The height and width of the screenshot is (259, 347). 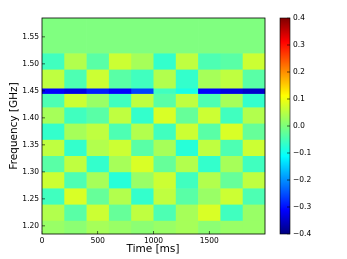 What do you see at coordinates (299, 17) in the screenshot?
I see `colorbar-tick-label: 0.4` at bounding box center [299, 17].